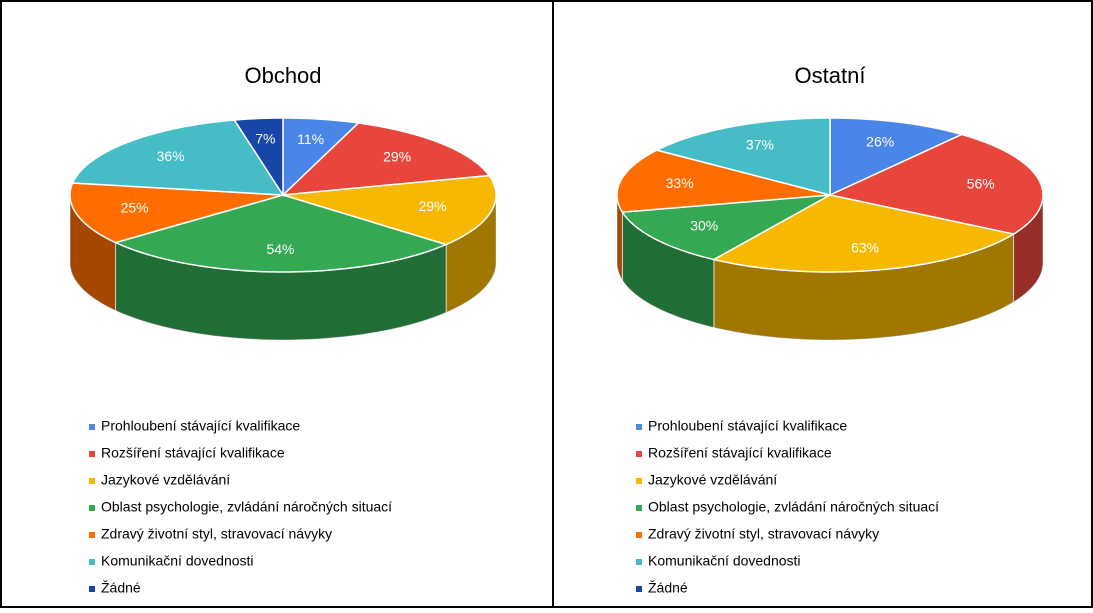 The height and width of the screenshot is (613, 1093). What do you see at coordinates (830, 75) in the screenshot?
I see `chart-title: Ostatní` at bounding box center [830, 75].